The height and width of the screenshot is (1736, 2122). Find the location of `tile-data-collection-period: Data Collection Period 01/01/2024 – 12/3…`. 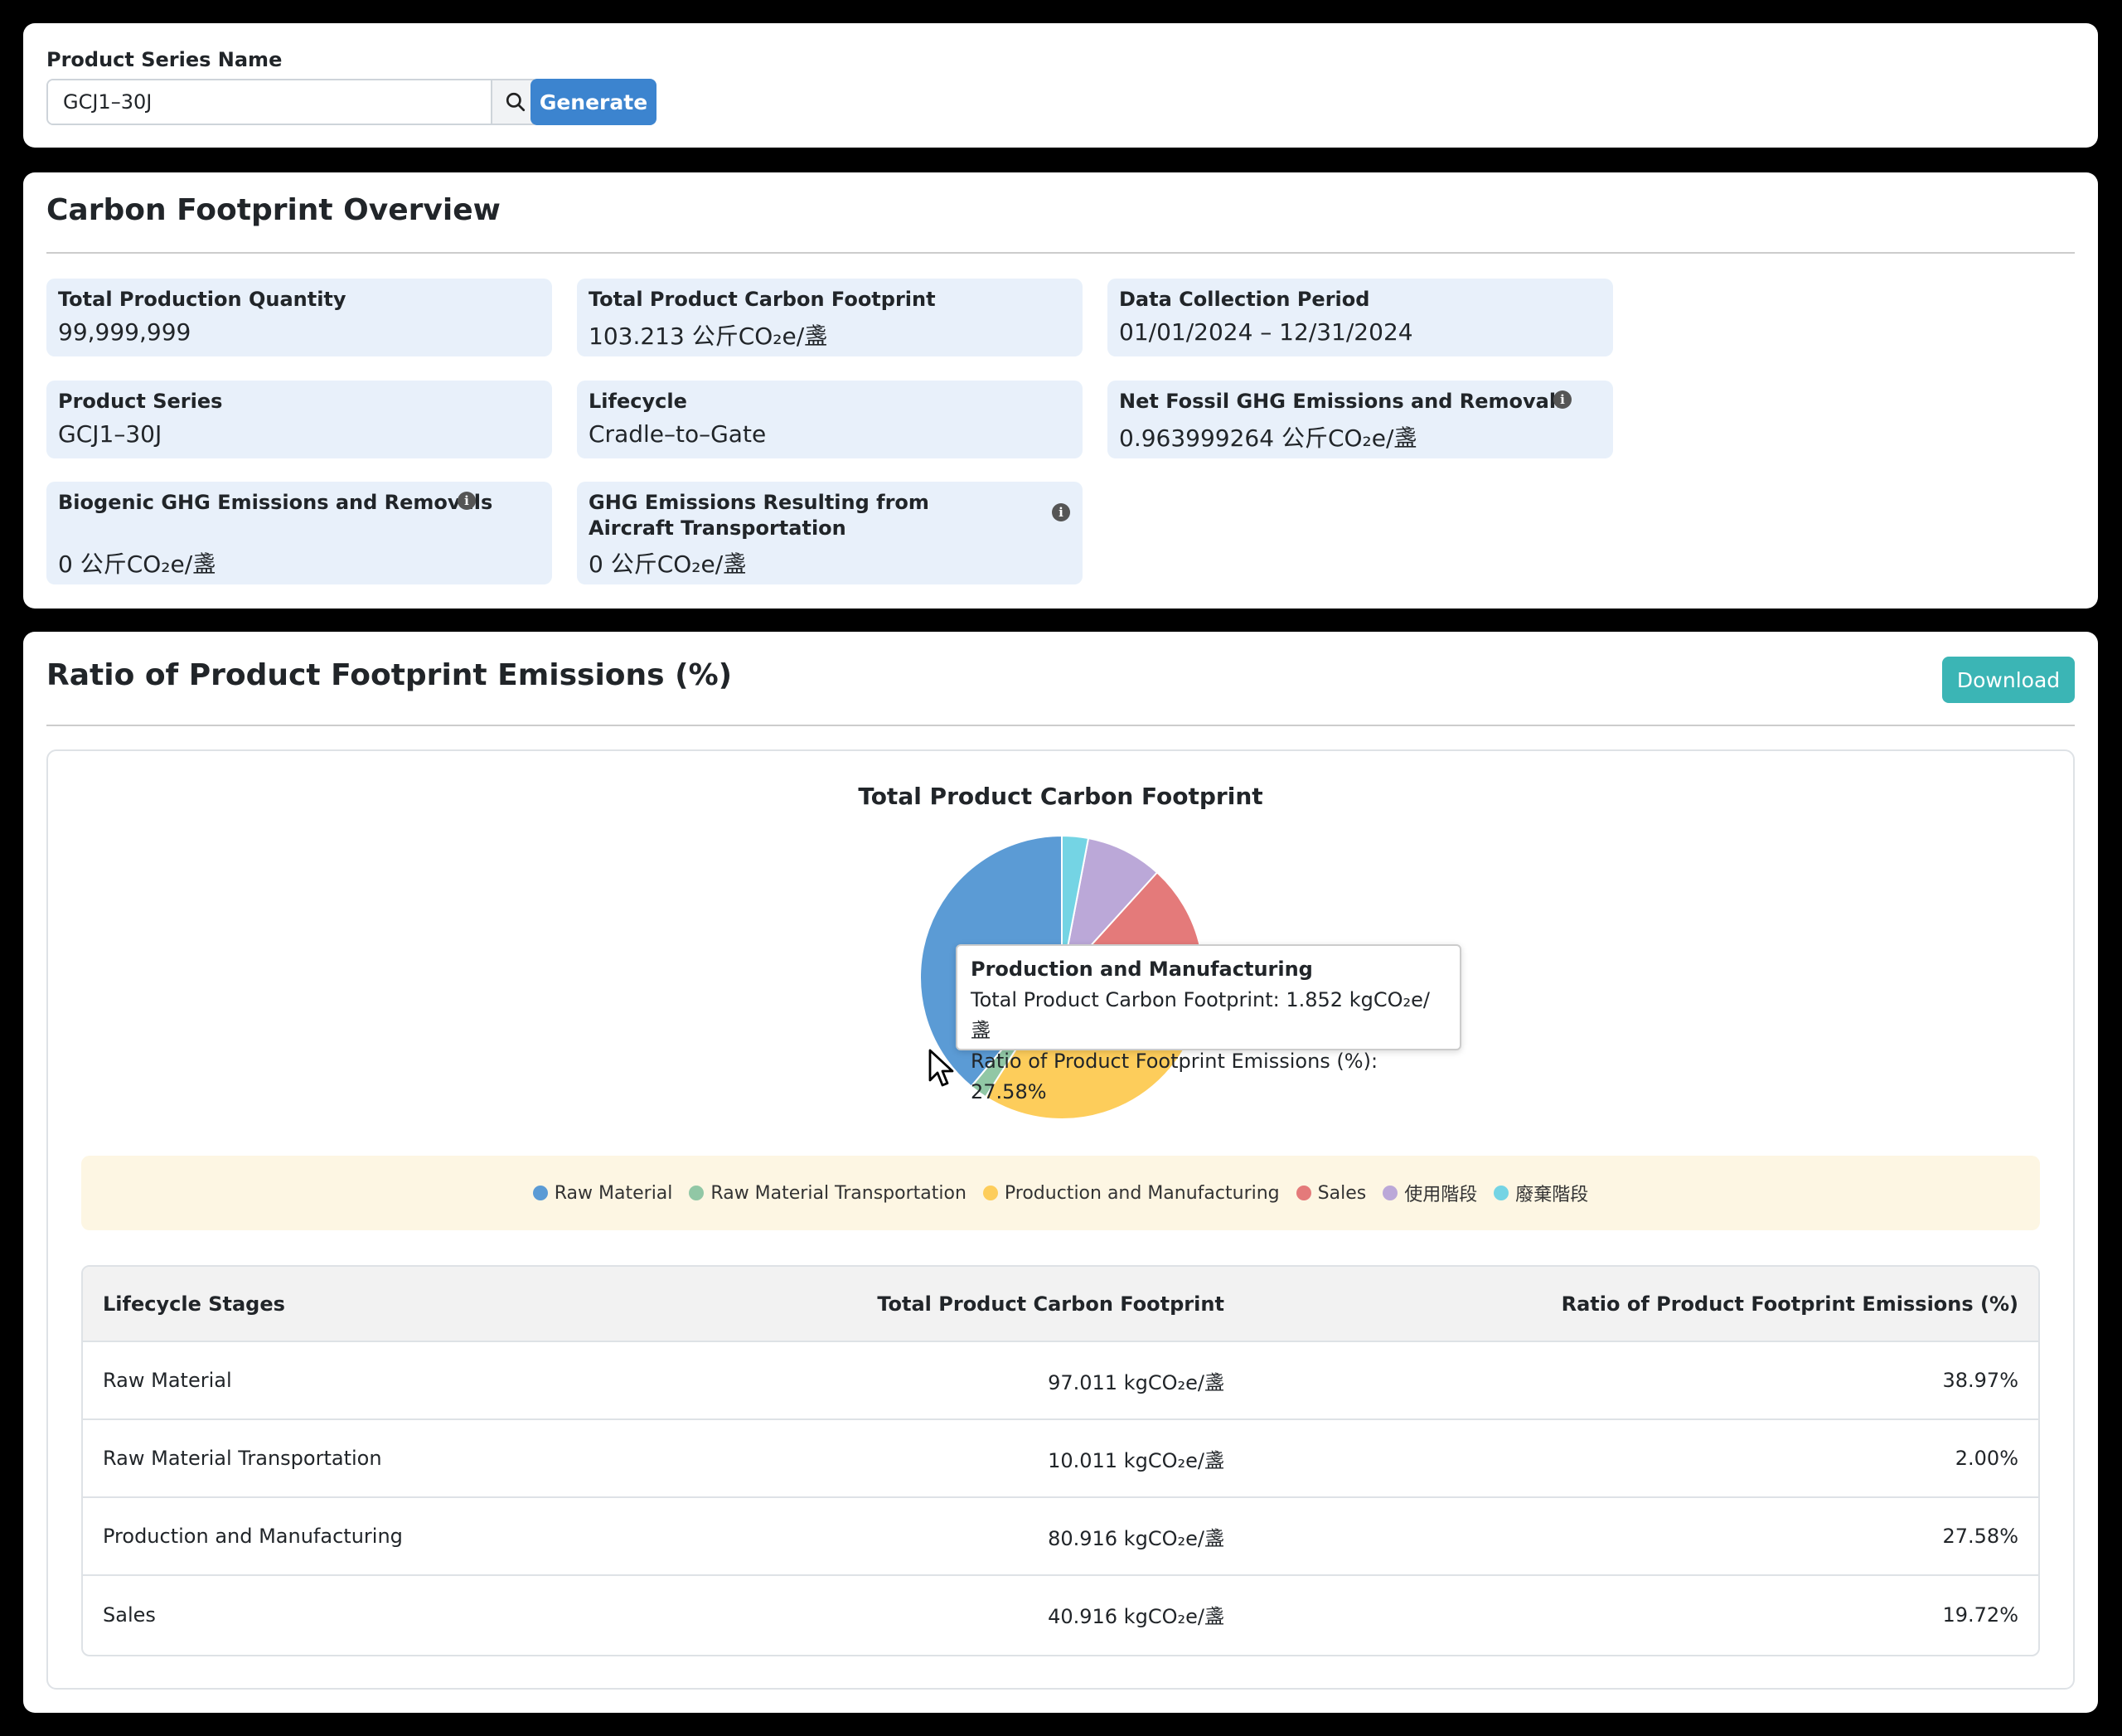

tile-data-collection-period: Data Collection Period 01/01/2024 – 12/3… is located at coordinates (1360, 317).